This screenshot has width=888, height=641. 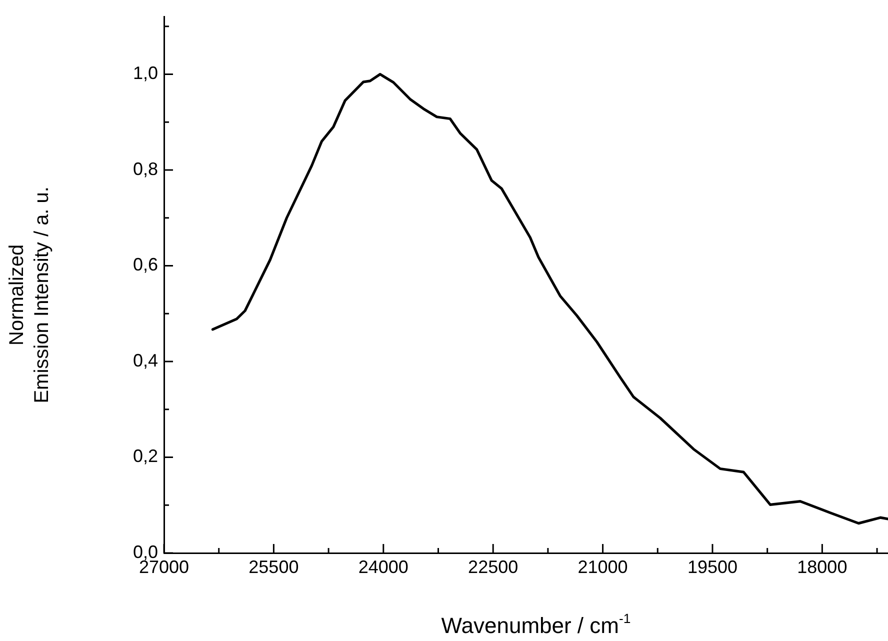 I want to click on y-tick-label: 0,4, so click(x=145, y=360).